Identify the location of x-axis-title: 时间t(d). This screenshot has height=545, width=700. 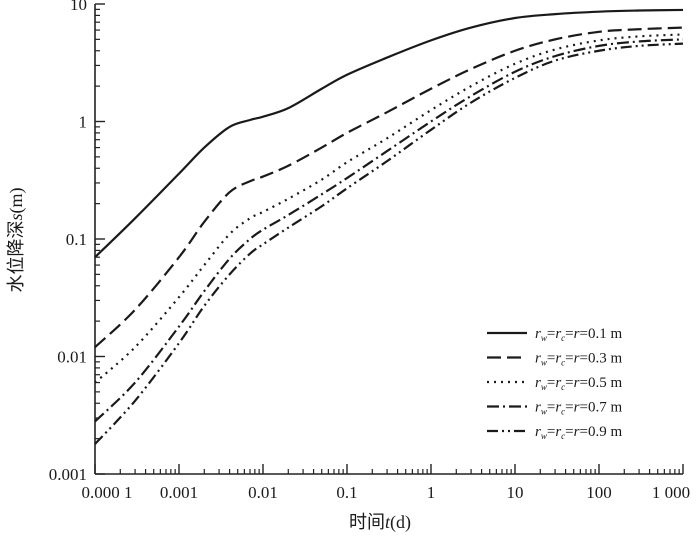
(380, 522).